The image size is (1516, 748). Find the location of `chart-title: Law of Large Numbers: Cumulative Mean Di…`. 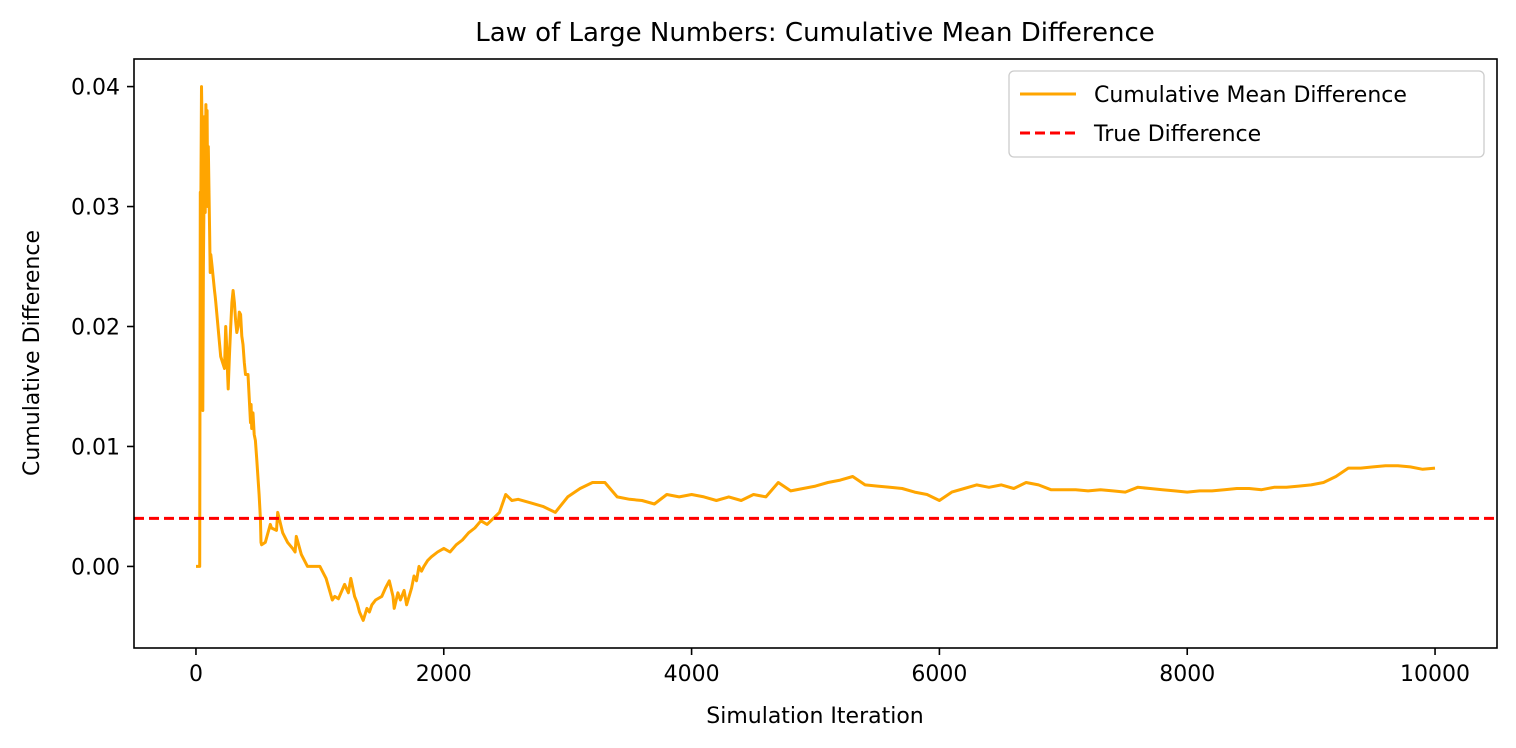

chart-title: Law of Large Numbers: Cumulative Mean Di… is located at coordinates (815, 33).